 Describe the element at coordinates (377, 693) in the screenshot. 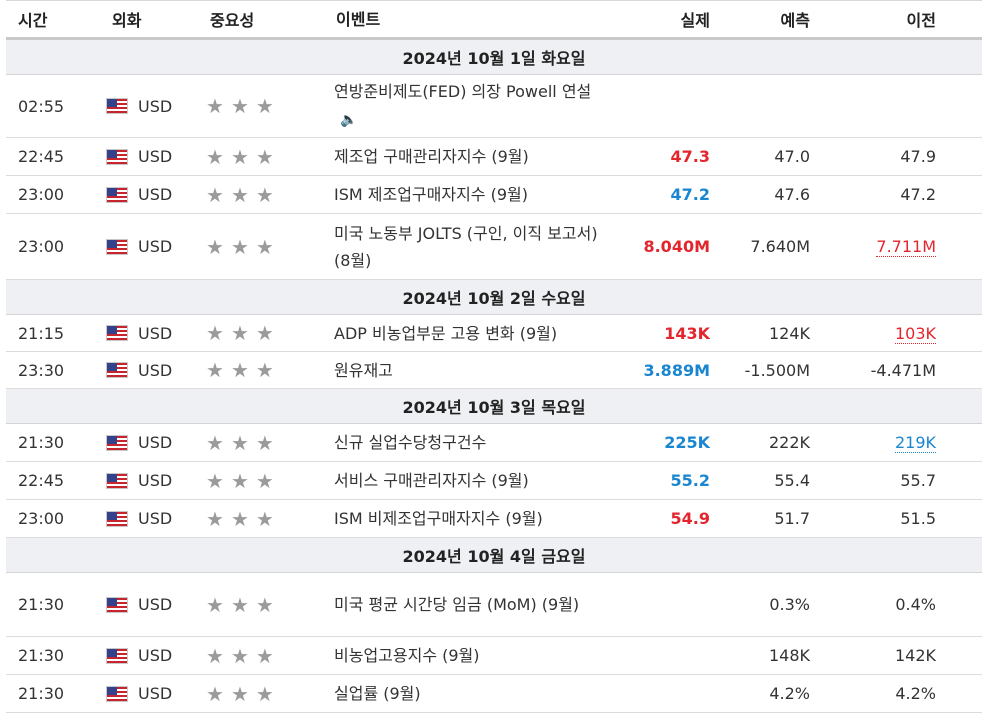

I see `event-label: 실업률 (9월)` at that location.